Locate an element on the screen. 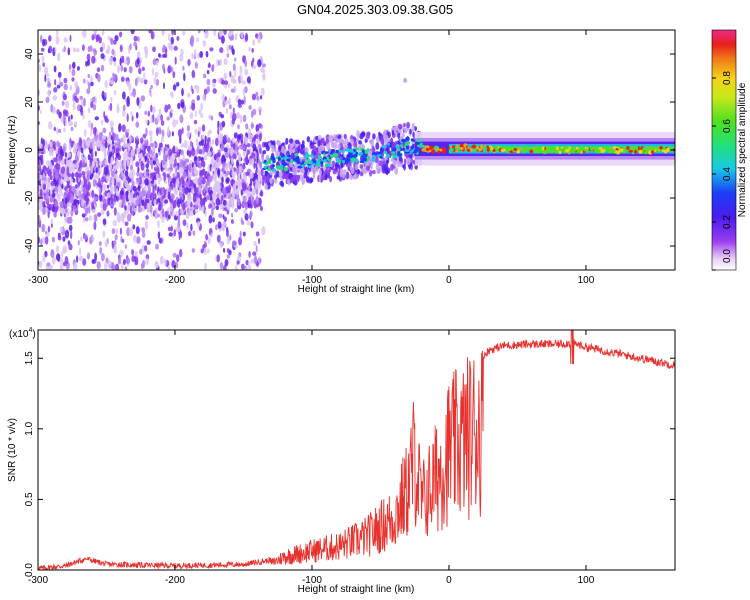 Image resolution: width=750 pixels, height=600 pixels. snr-y-tick-label: 1.5 is located at coordinates (29, 358).